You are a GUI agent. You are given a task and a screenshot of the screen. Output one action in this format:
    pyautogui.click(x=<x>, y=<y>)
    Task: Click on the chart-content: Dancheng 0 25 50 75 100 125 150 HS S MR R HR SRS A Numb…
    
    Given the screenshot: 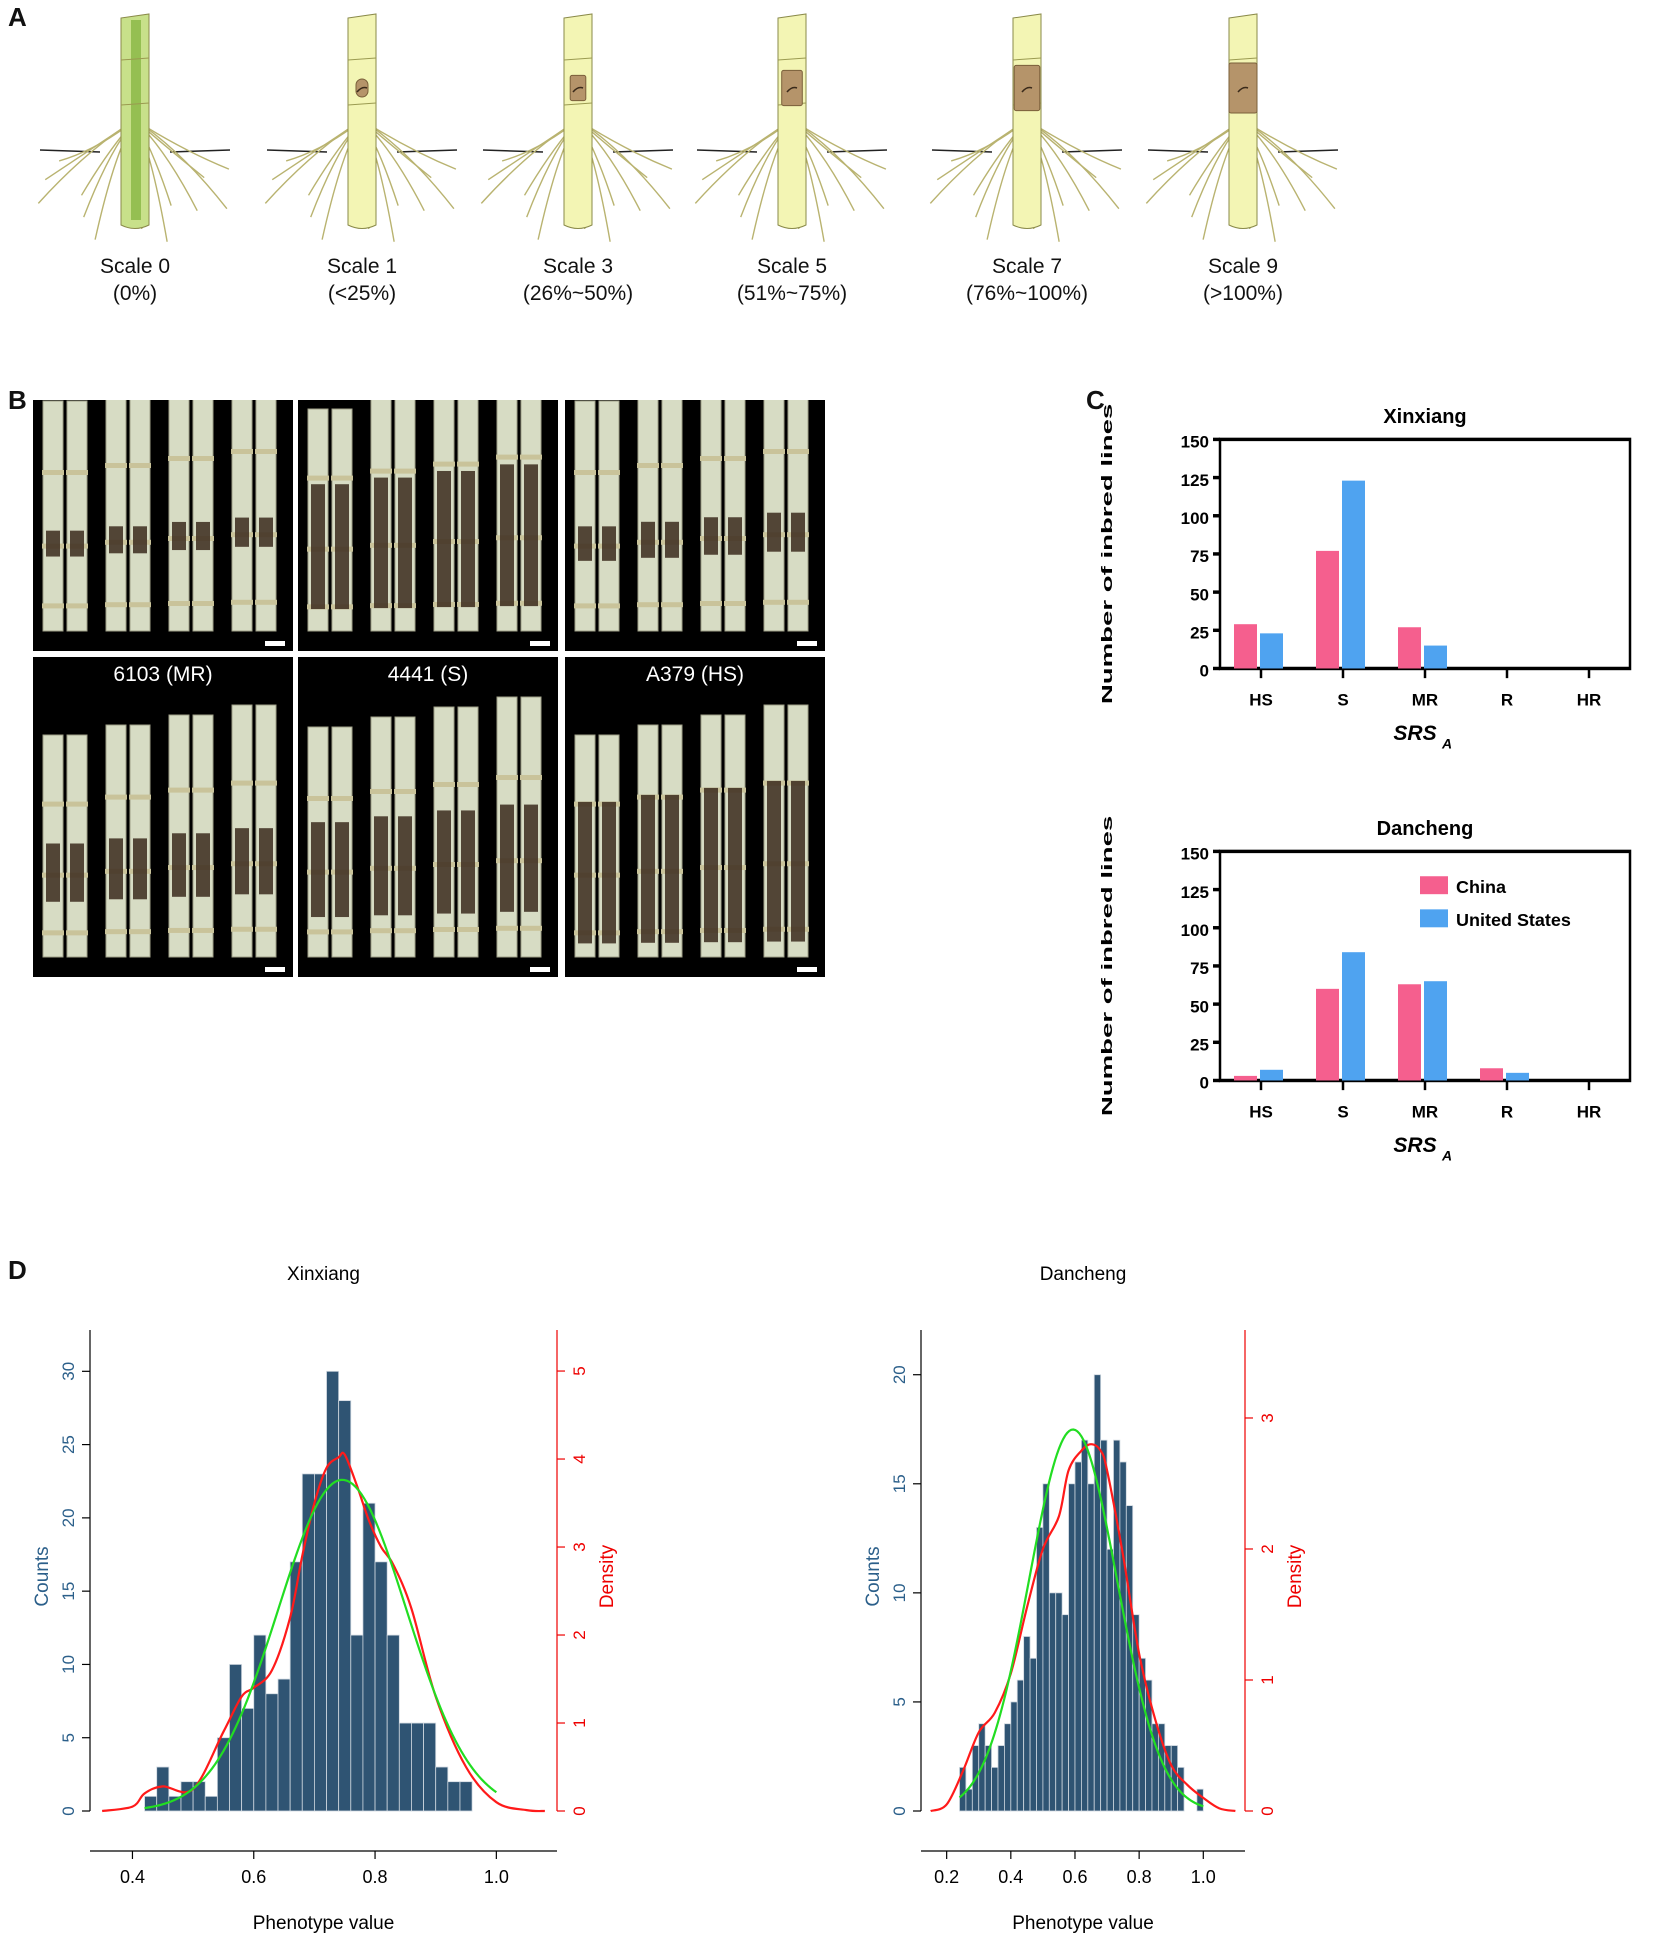 What is the action you would take?
    pyautogui.click(x=1365, y=990)
    